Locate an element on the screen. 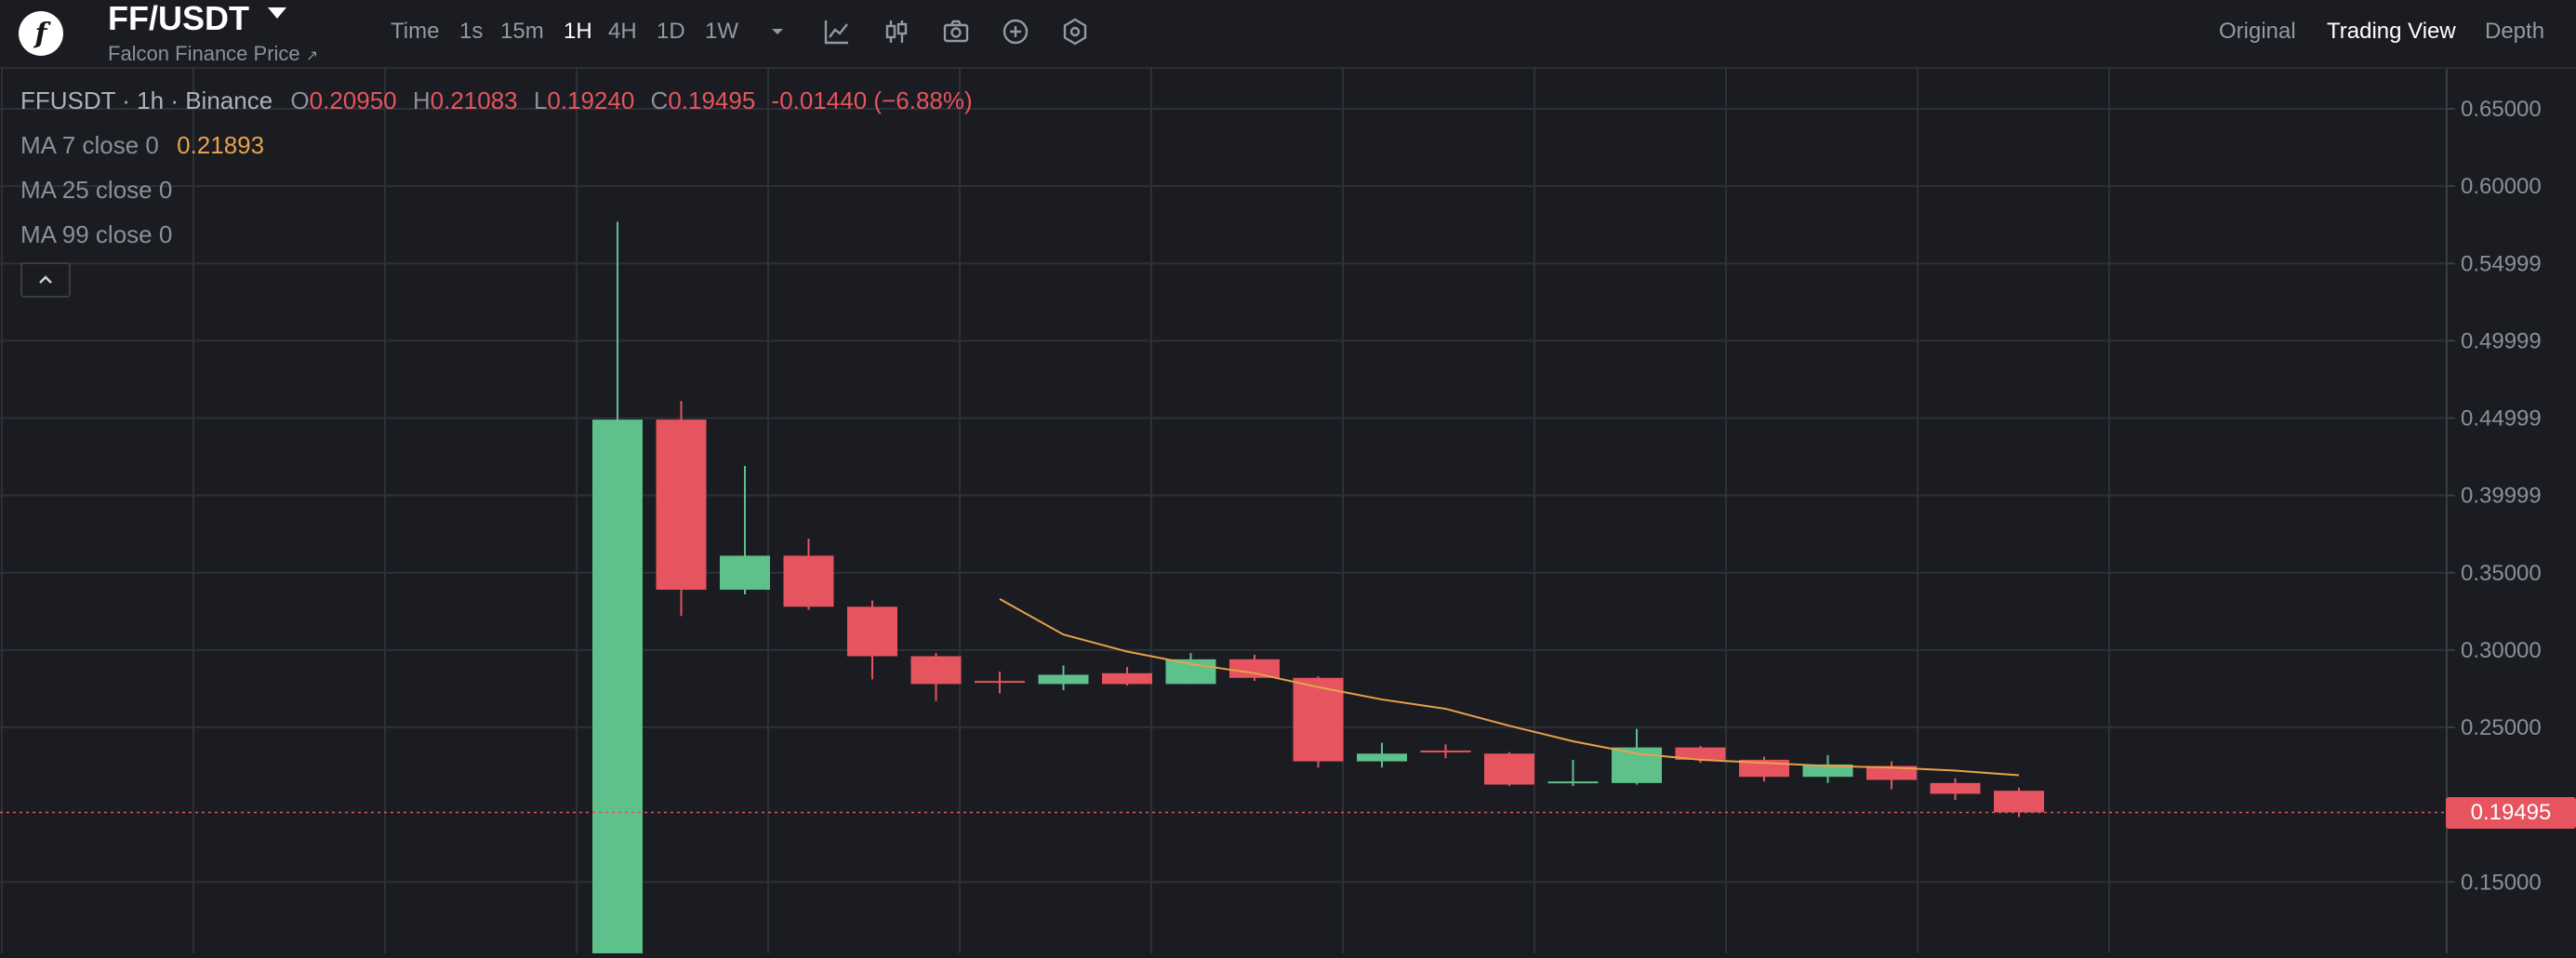  tab-1s: 1s is located at coordinates (471, 32).